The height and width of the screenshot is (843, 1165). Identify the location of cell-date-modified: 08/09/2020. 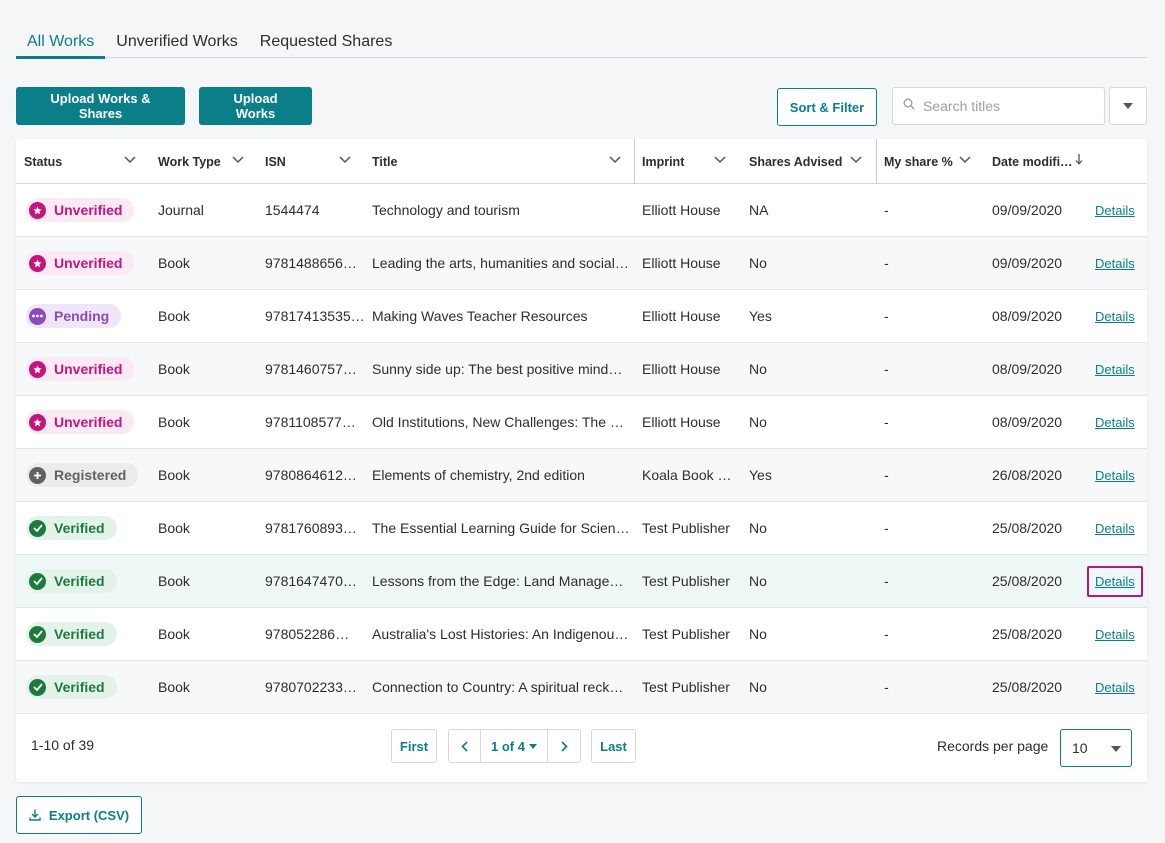
(1027, 316).